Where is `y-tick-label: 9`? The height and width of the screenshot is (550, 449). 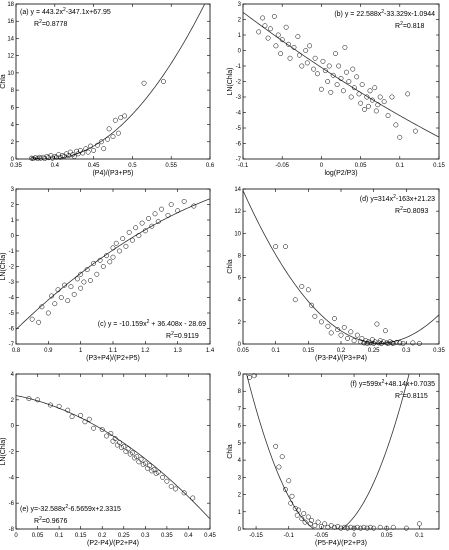
y-tick-label: 9 is located at coordinates (240, 375).